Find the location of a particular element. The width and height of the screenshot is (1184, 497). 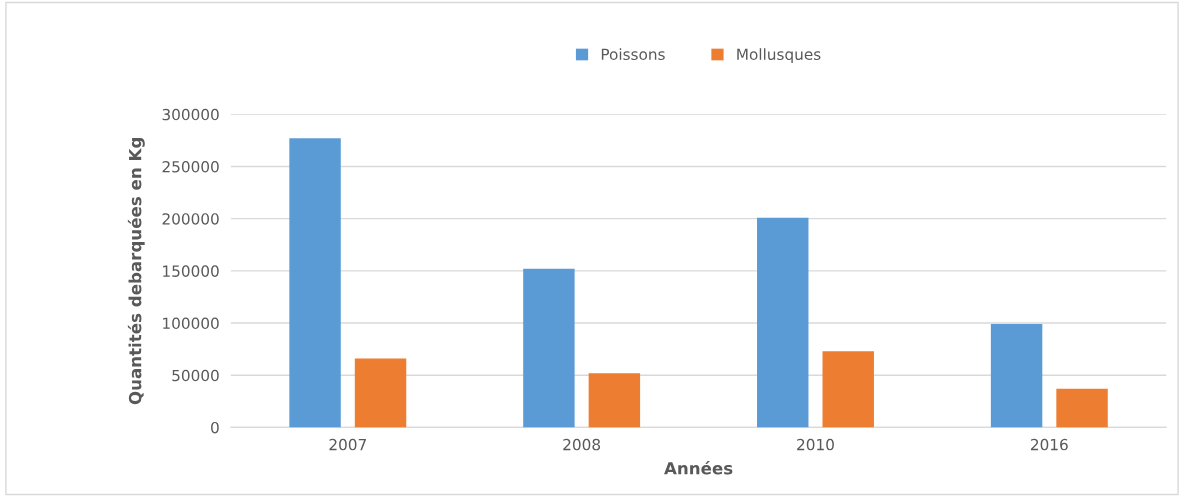

y-tick-label: 300000 is located at coordinates (190, 114).